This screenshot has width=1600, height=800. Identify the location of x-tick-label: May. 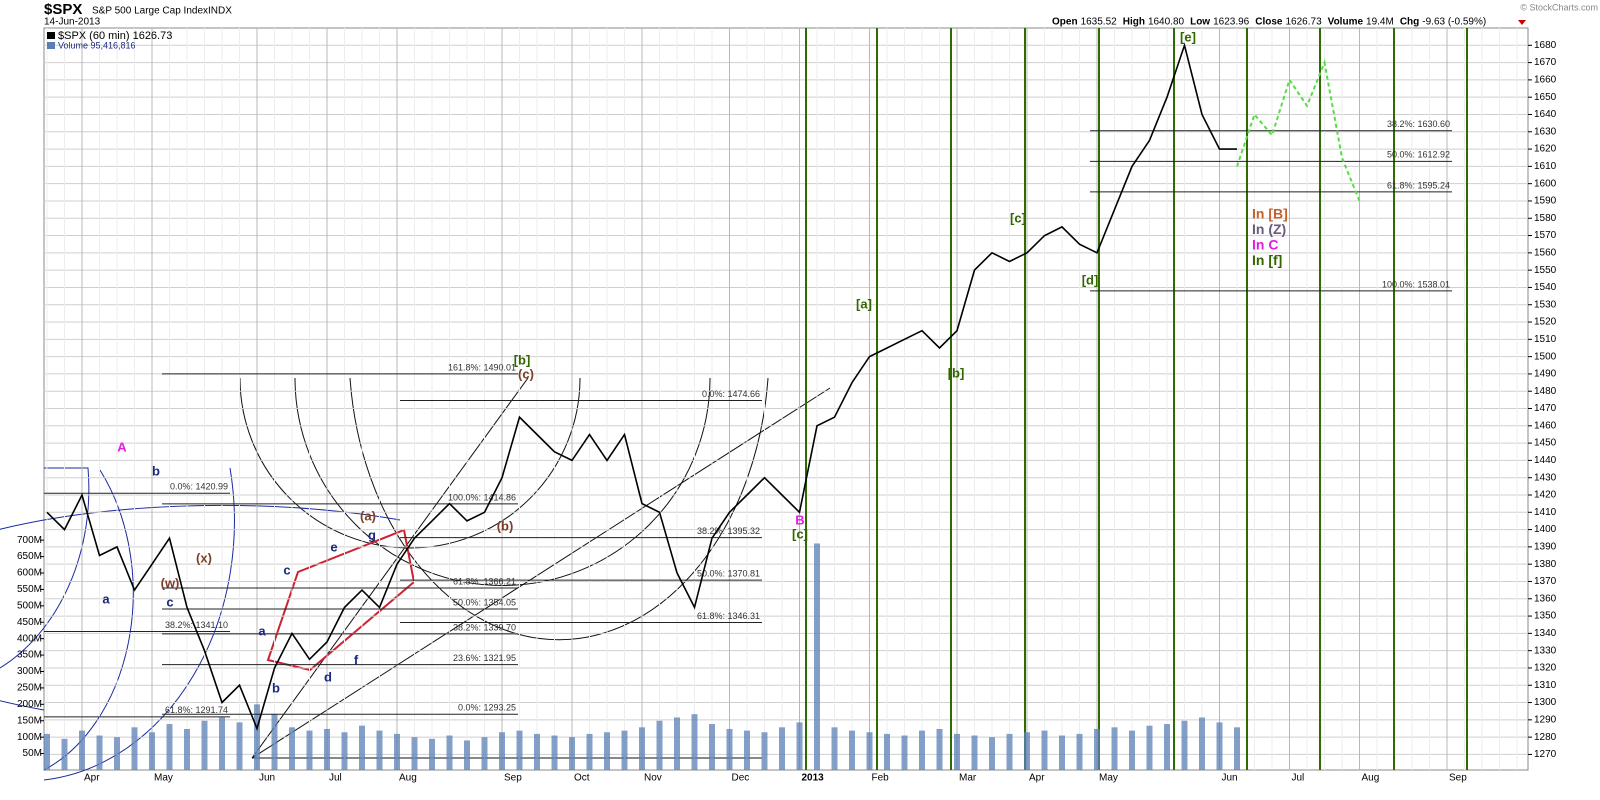
(1108, 778).